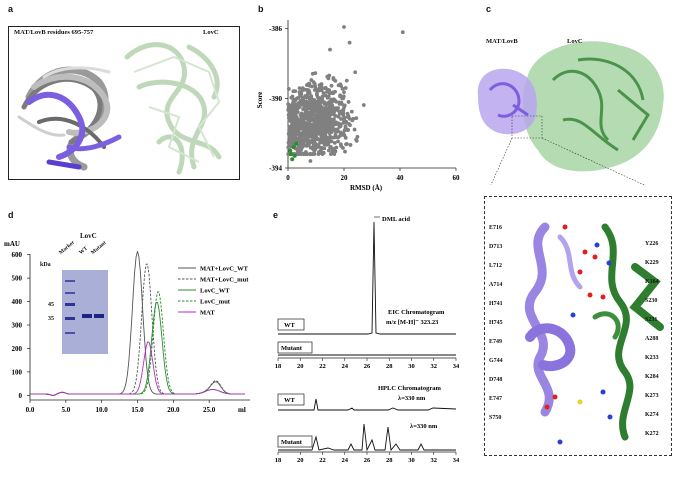 This screenshot has width=676, height=485. I want to click on x-tick-label: 5.0, so click(65, 410).